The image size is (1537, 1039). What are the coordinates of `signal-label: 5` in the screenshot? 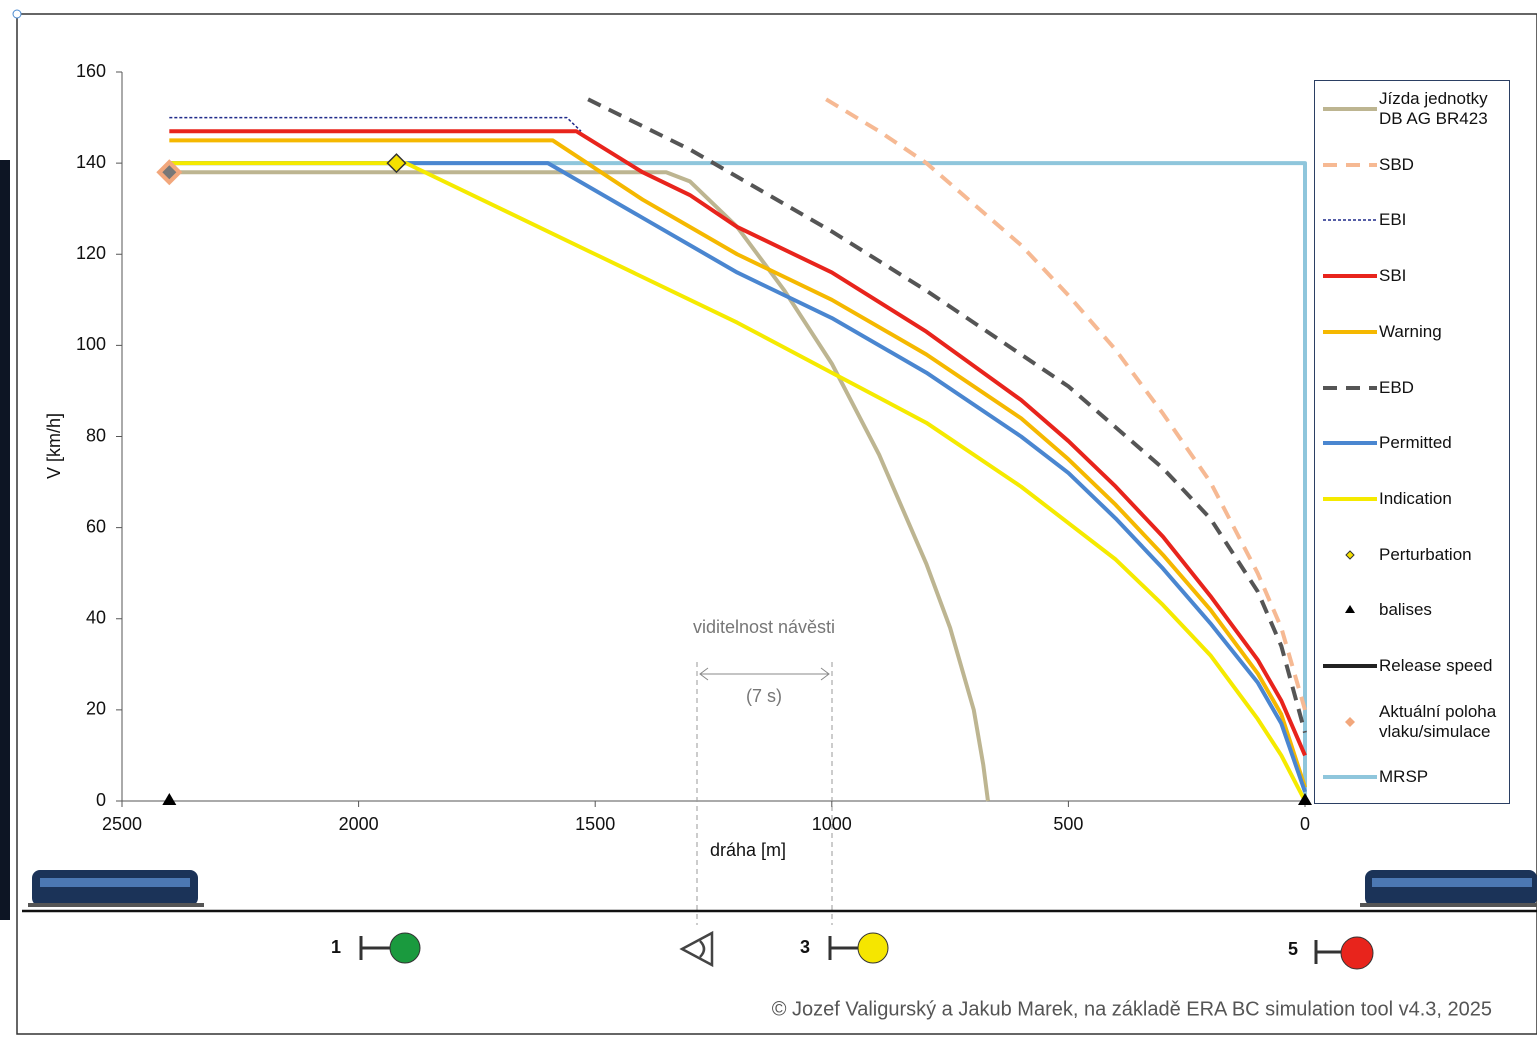 It's located at (1293, 949).